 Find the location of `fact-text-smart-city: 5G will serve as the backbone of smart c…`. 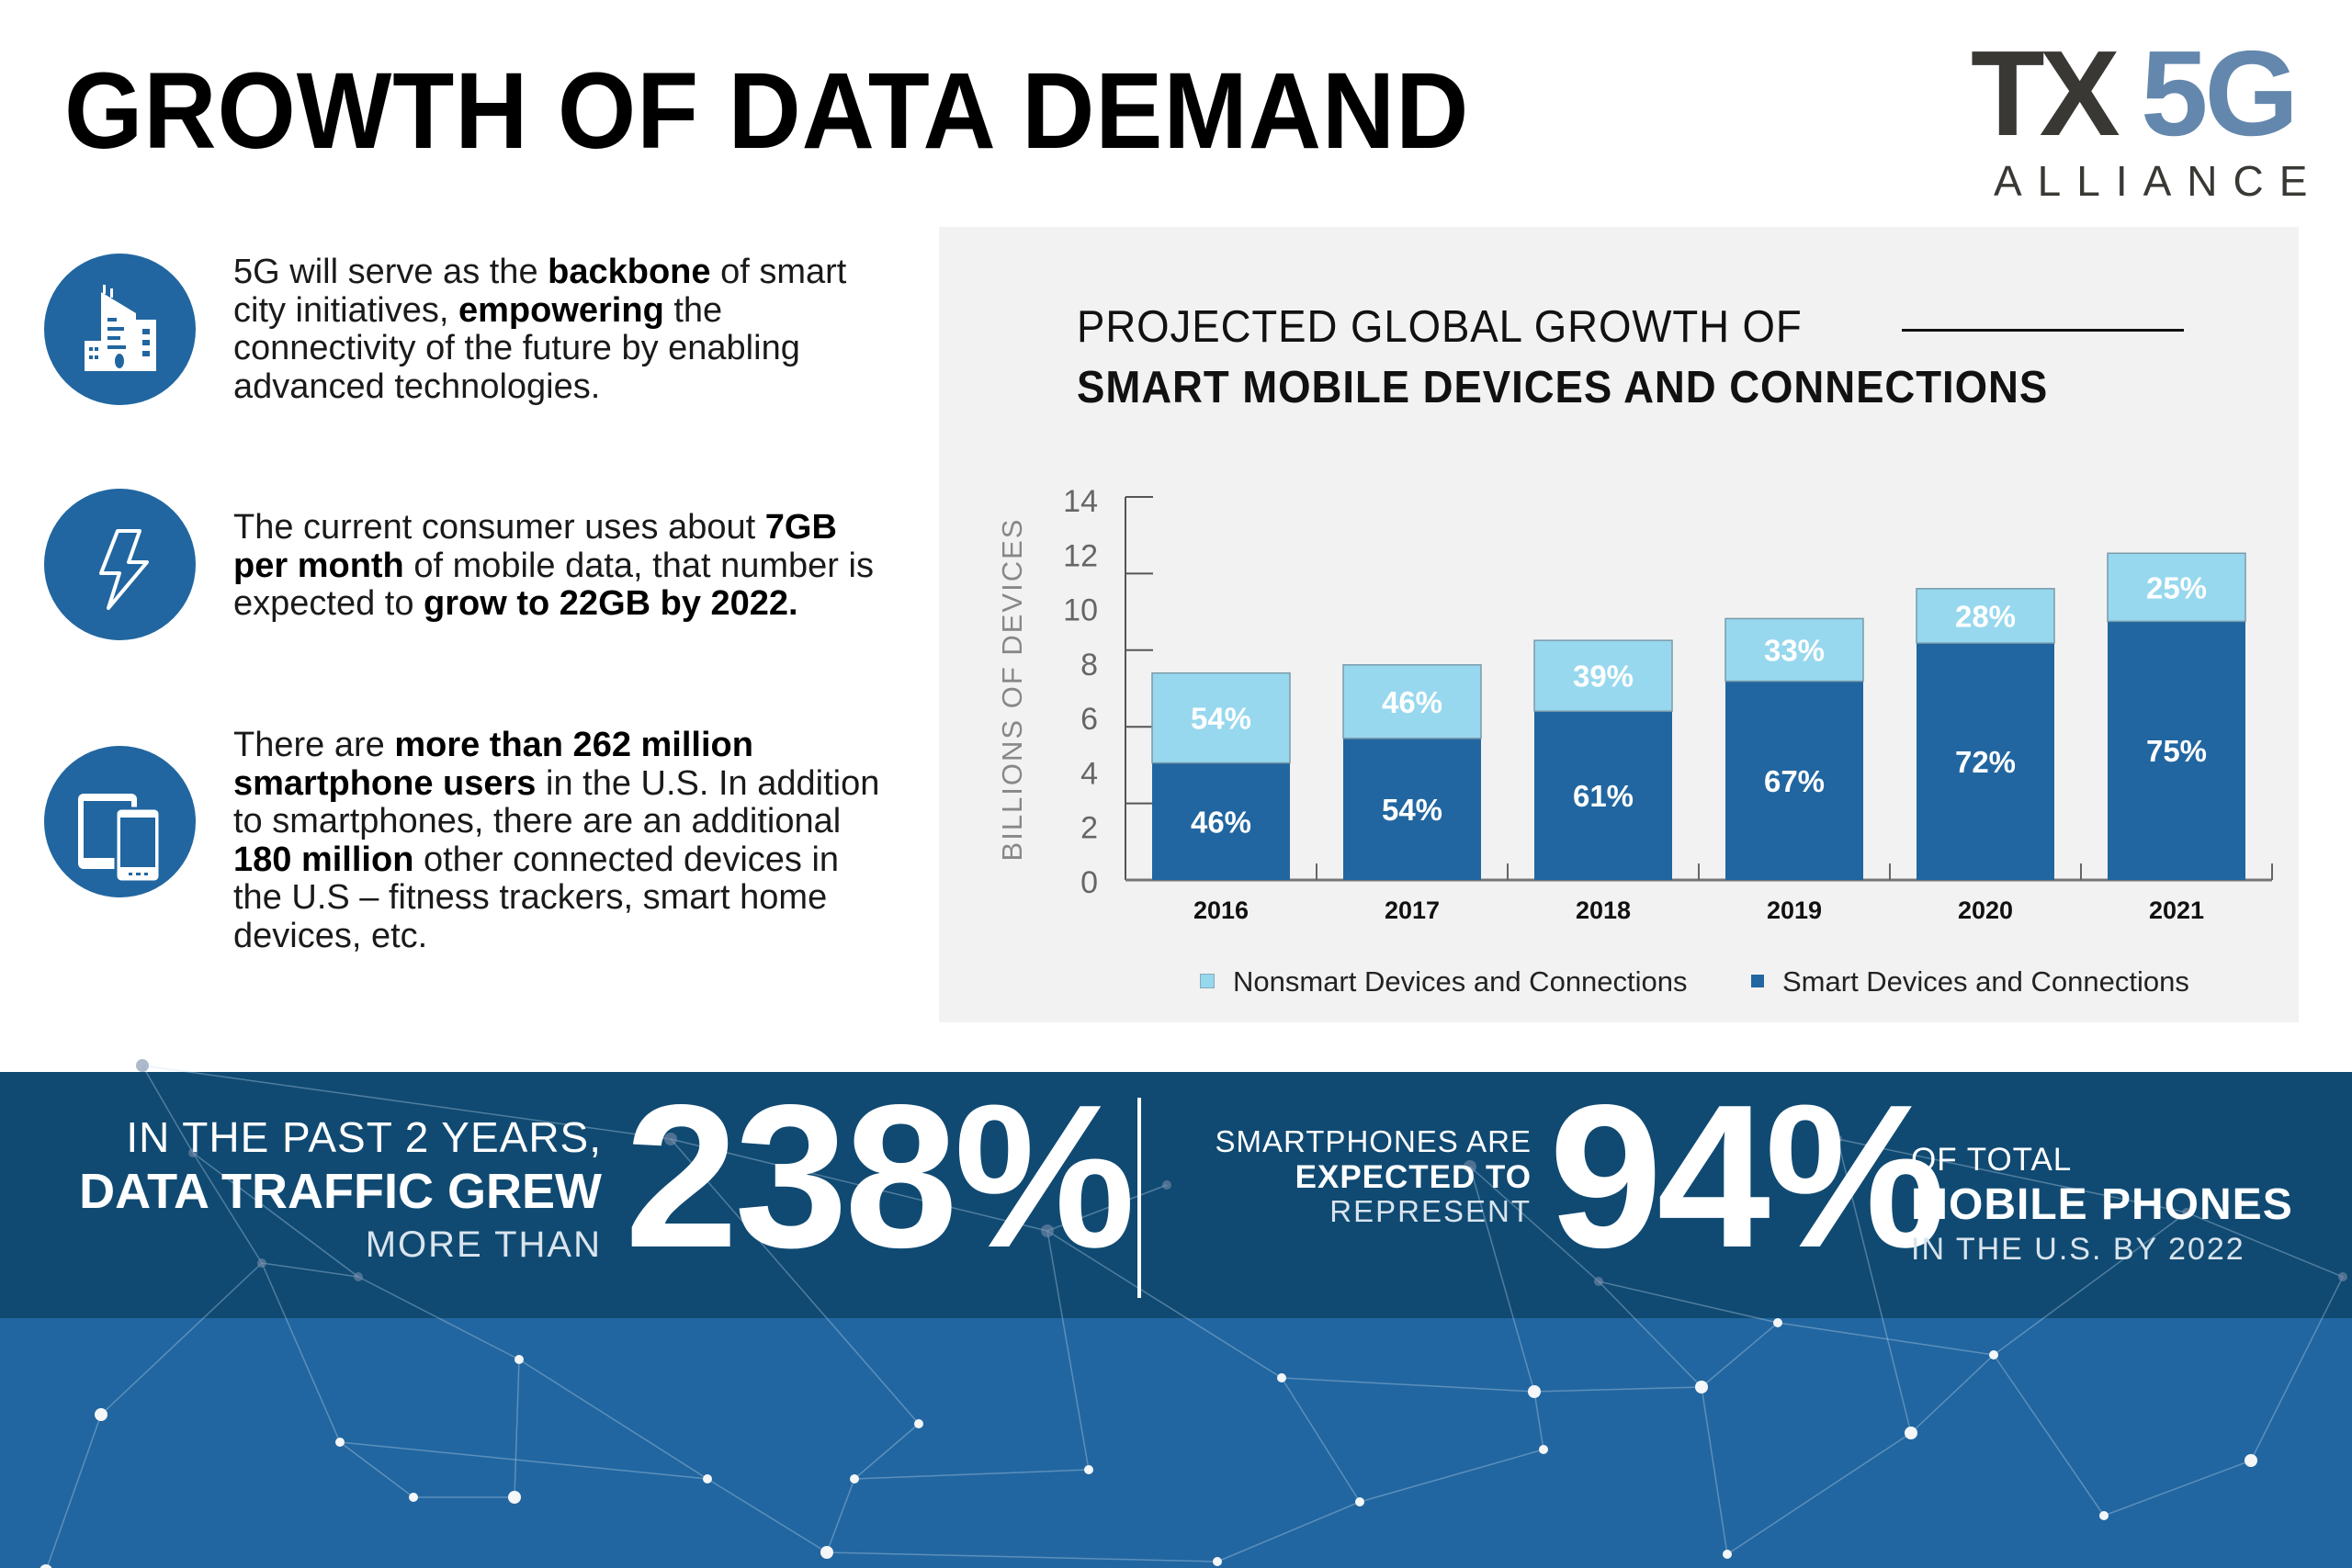

fact-text-smart-city: 5G will serve as the backbone of smart c… is located at coordinates (564, 329).